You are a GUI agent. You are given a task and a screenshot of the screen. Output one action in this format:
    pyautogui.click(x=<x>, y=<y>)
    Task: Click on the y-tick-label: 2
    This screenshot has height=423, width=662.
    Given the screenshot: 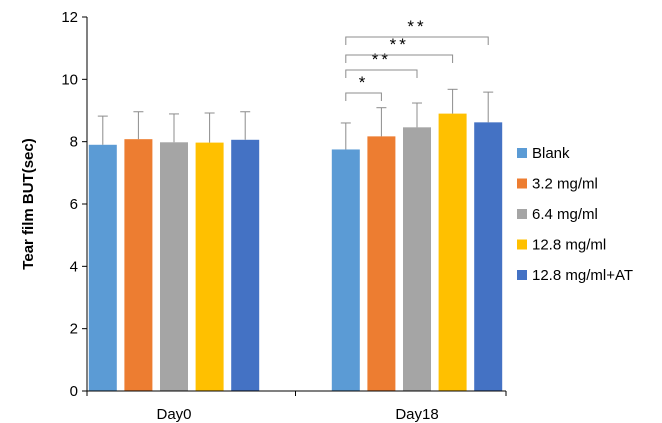 What is the action you would take?
    pyautogui.click(x=74, y=329)
    